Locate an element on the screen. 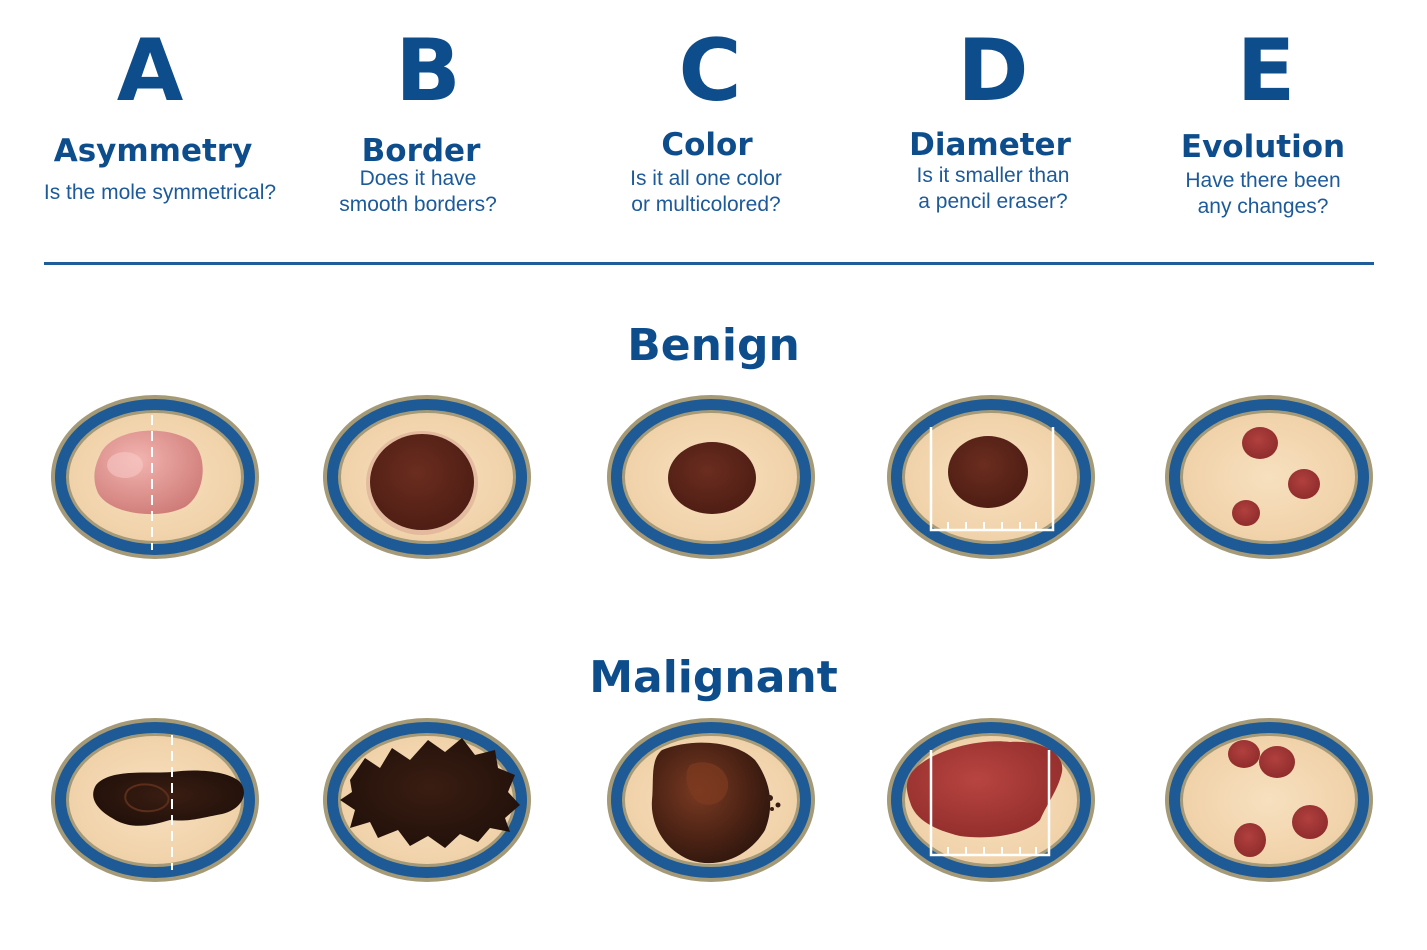 The width and height of the screenshot is (1427, 950). letter-d: D is located at coordinates (993, 71).